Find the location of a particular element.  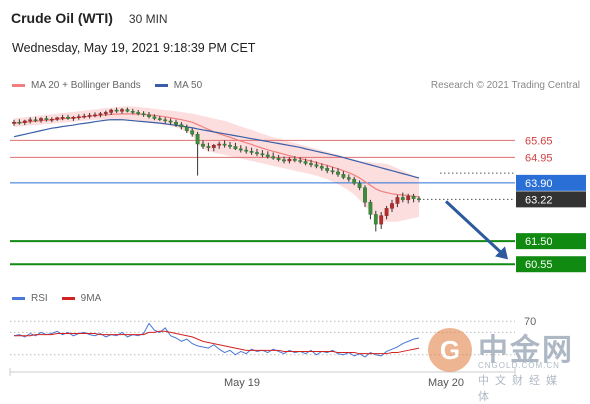

legend-ma50-label: MA 50 is located at coordinates (188, 85).